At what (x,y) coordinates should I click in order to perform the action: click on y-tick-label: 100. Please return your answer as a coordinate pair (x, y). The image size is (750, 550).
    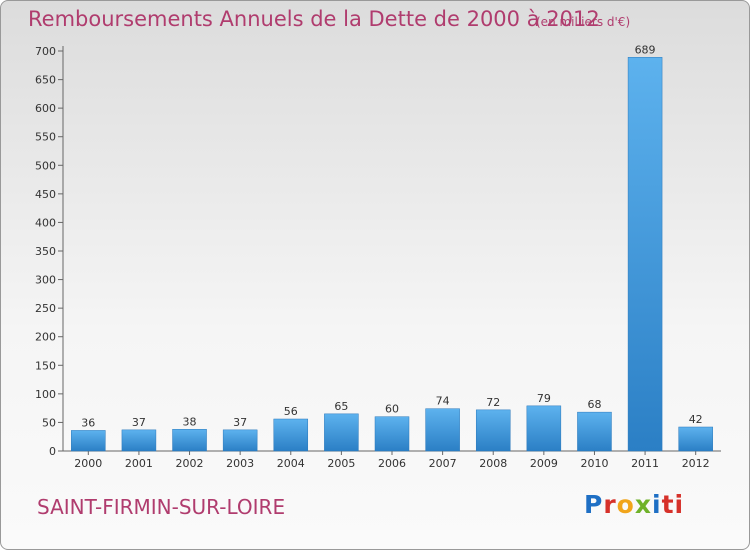
    Looking at the image, I should click on (45, 394).